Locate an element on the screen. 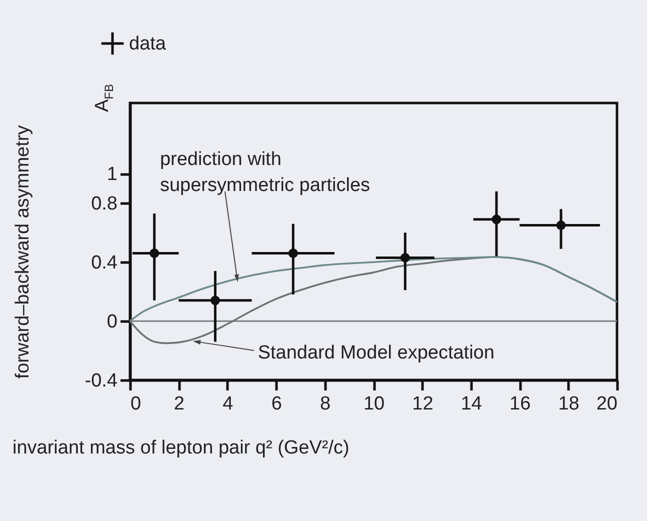  y-axis-title: forward–backward asymmetry is located at coordinates (23, 251).